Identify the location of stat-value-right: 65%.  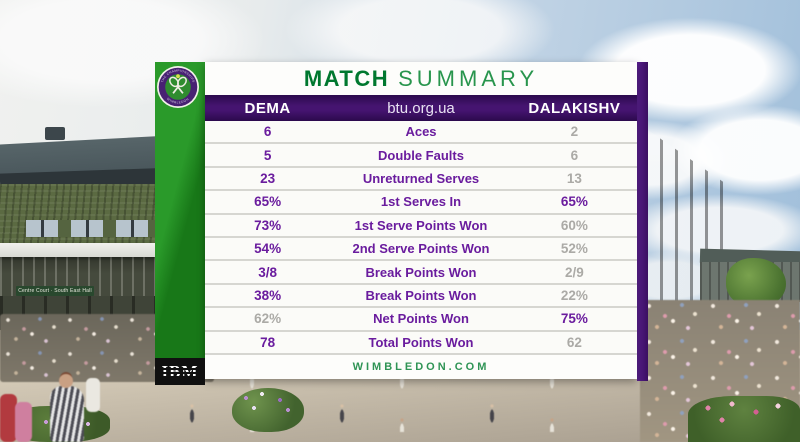
(574, 202).